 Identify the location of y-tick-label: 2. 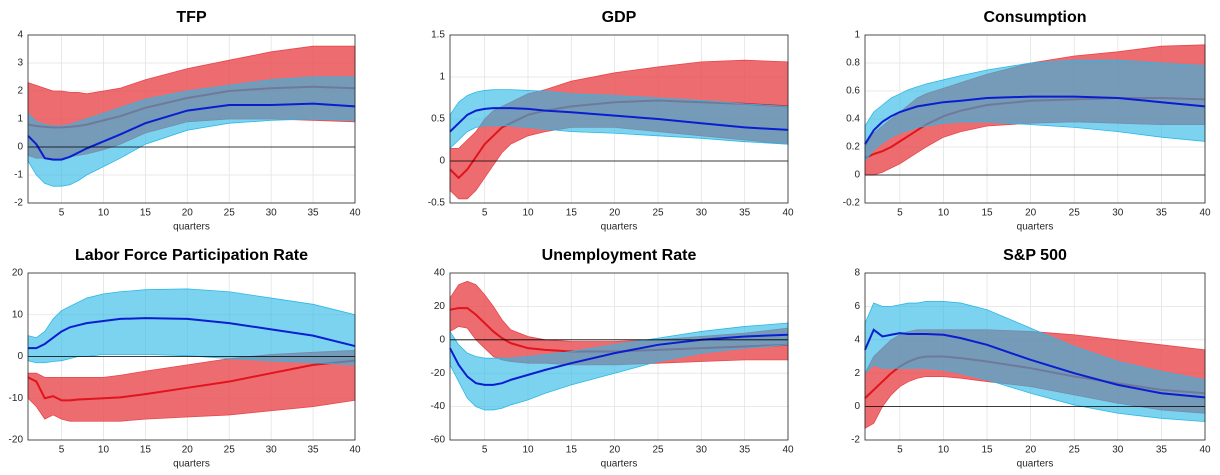
(20, 91).